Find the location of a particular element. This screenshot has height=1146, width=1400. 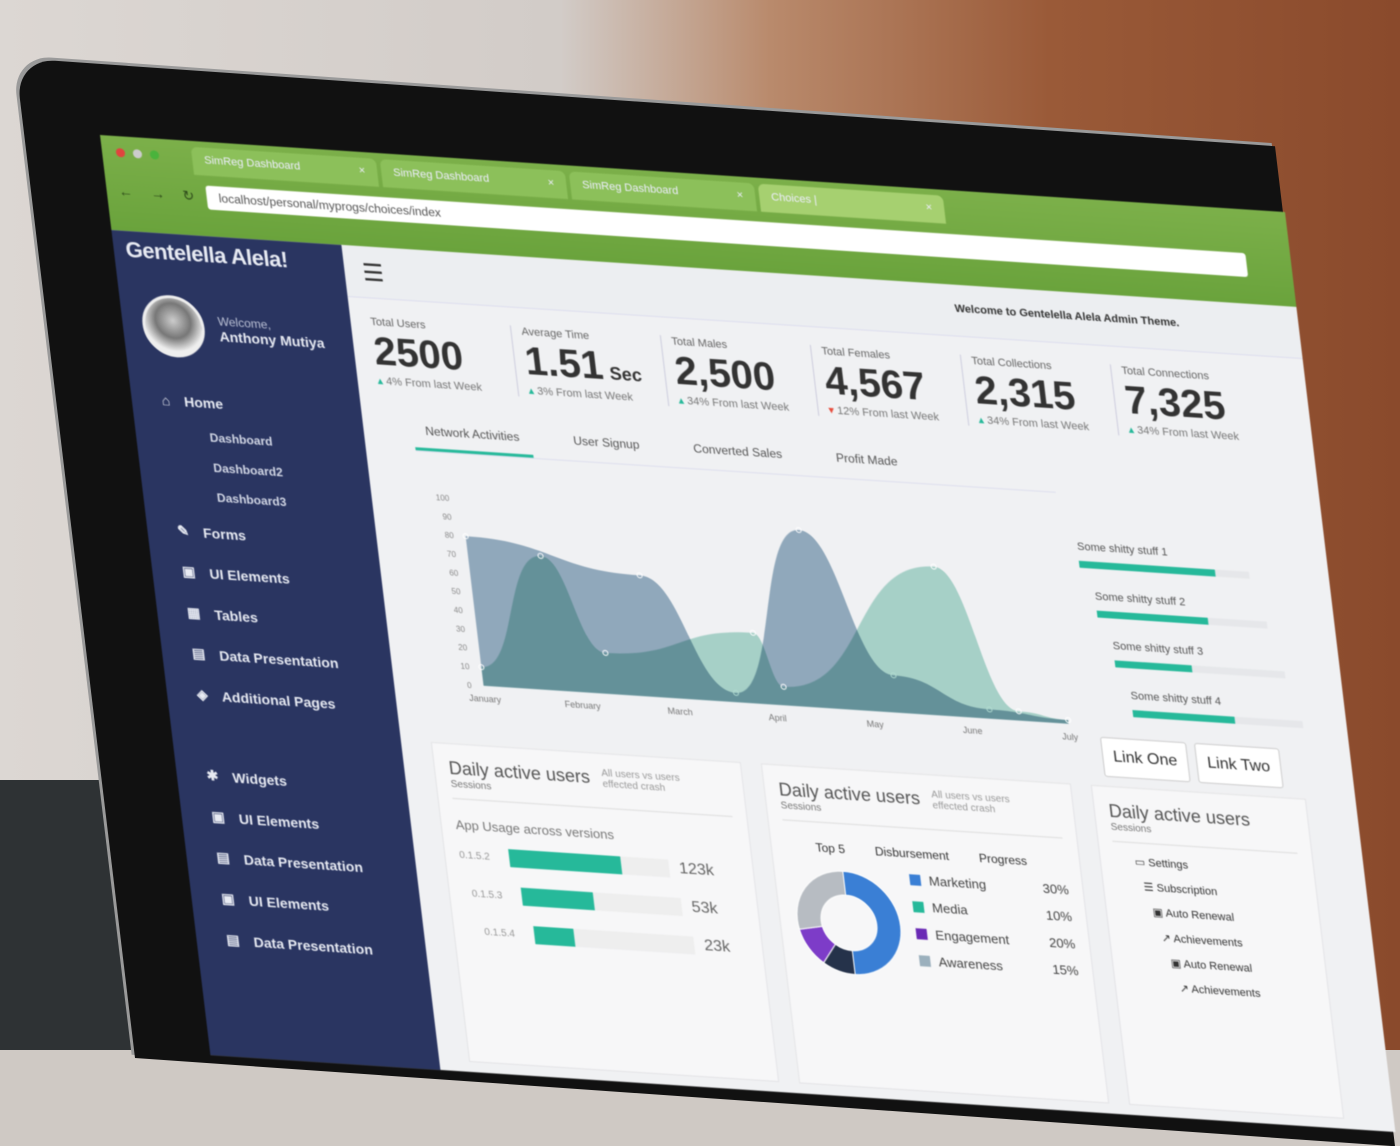

maximize-window-button is located at coordinates (154, 155).